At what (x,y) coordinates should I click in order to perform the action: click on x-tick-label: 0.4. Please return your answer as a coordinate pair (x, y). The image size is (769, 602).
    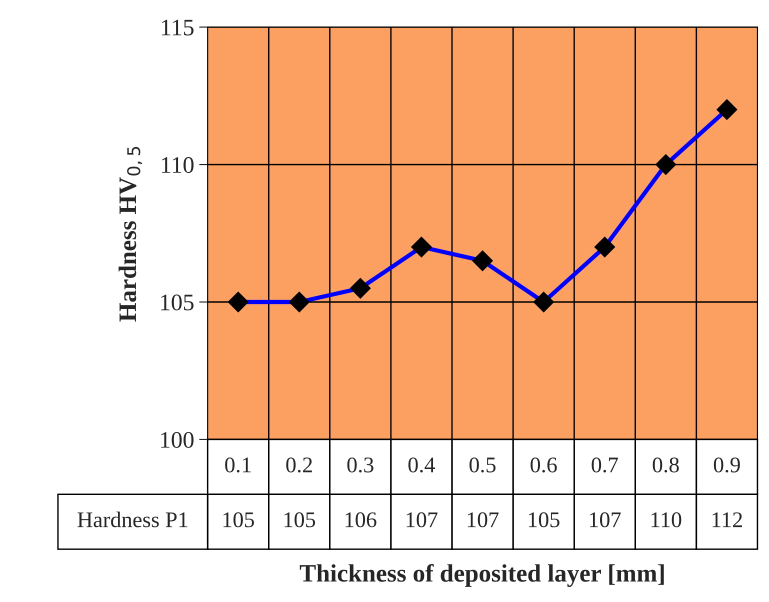
    Looking at the image, I should click on (421, 465).